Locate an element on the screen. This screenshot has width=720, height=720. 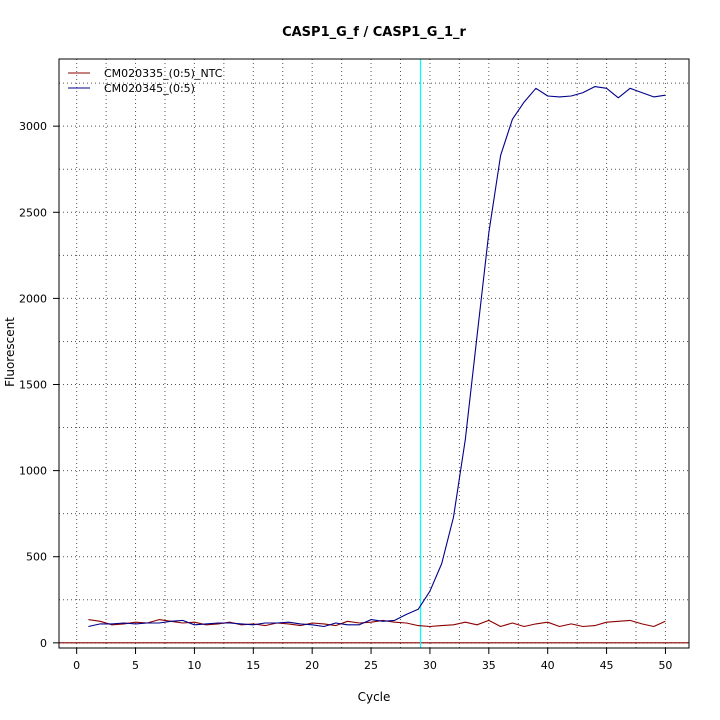
x-tick-label: 0 is located at coordinates (76, 665).